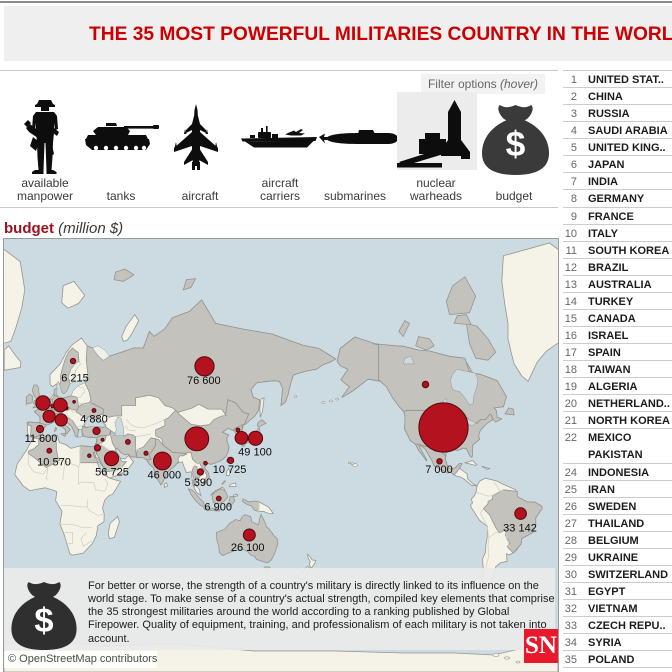  I want to click on svg-text: 6 900, so click(218, 508).